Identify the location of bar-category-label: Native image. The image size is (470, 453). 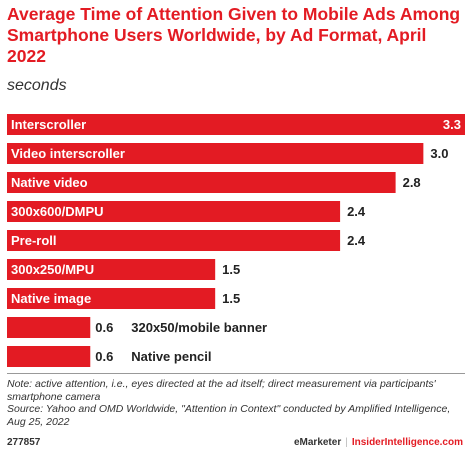
(51, 298).